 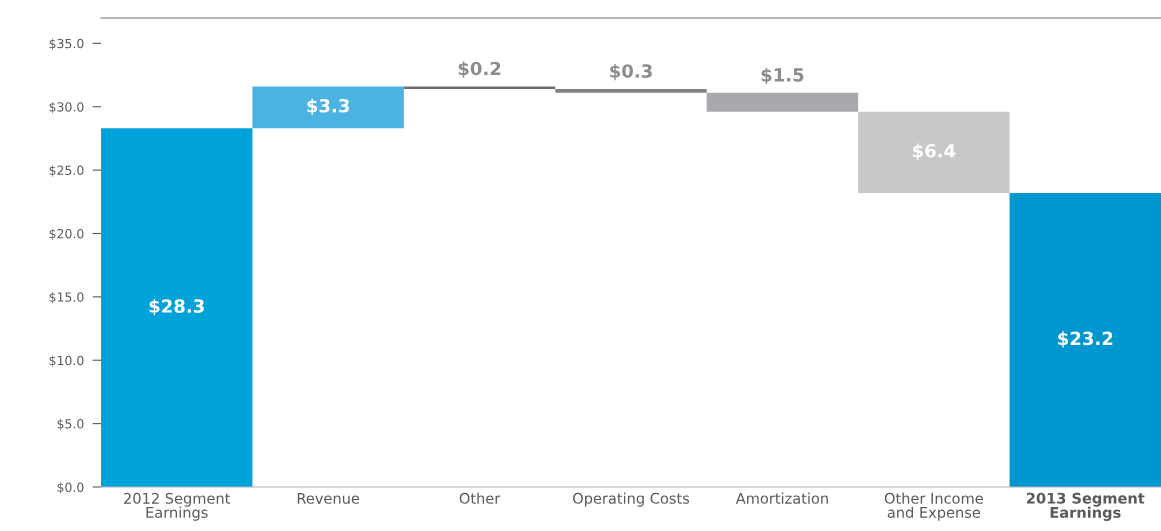 What do you see at coordinates (781, 498) in the screenshot?
I see `x-tick-label: Amortization` at bounding box center [781, 498].